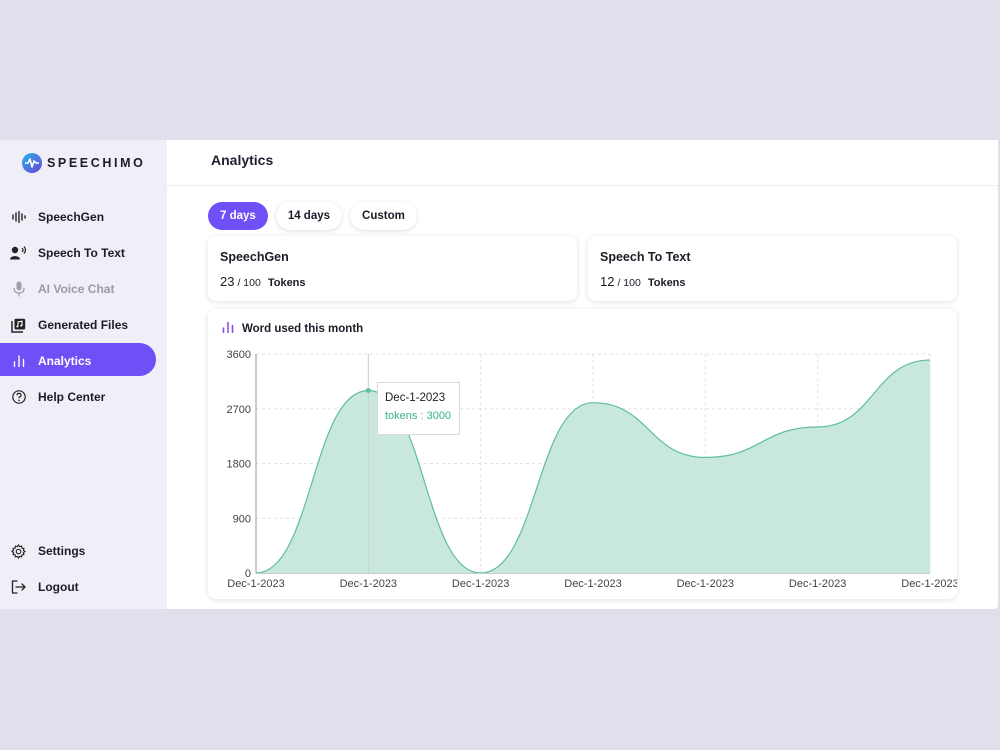  I want to click on y-tick-label: 3600, so click(239, 355).